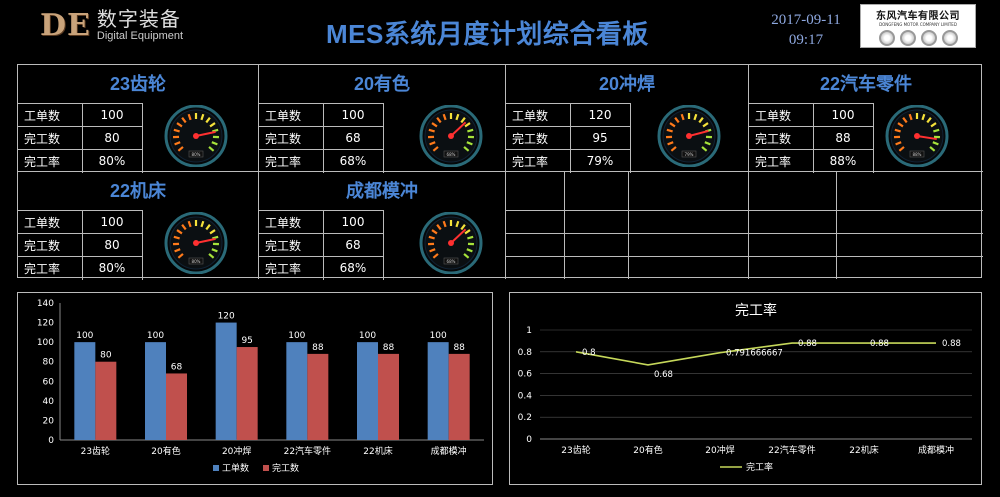  I want to click on legend-label: 完工率, so click(759, 467).